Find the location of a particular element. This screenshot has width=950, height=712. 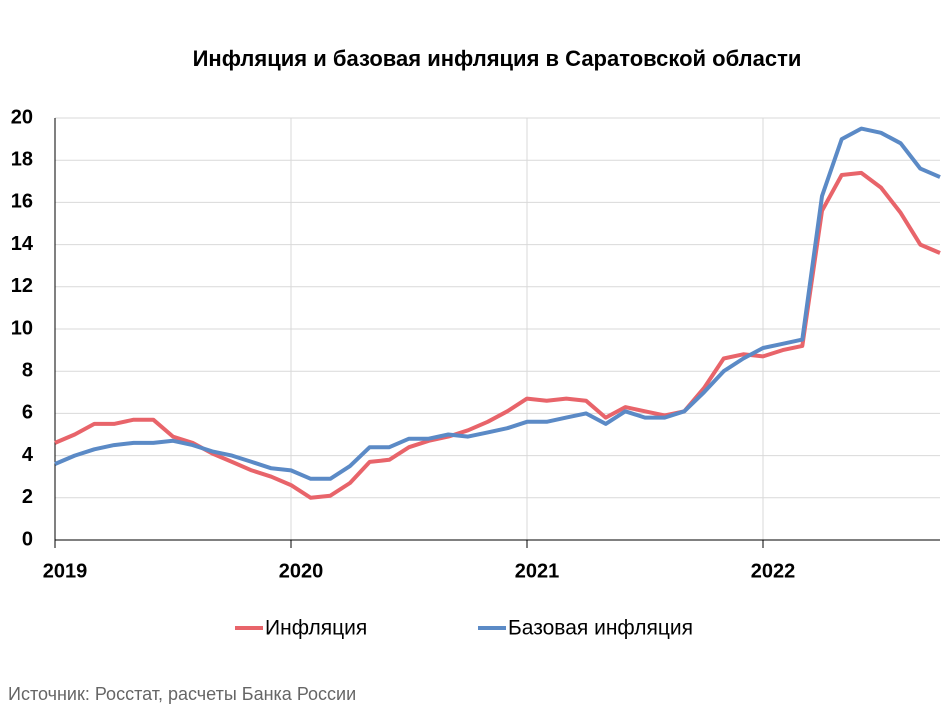

y-tick-label: 8 is located at coordinates (27, 370).